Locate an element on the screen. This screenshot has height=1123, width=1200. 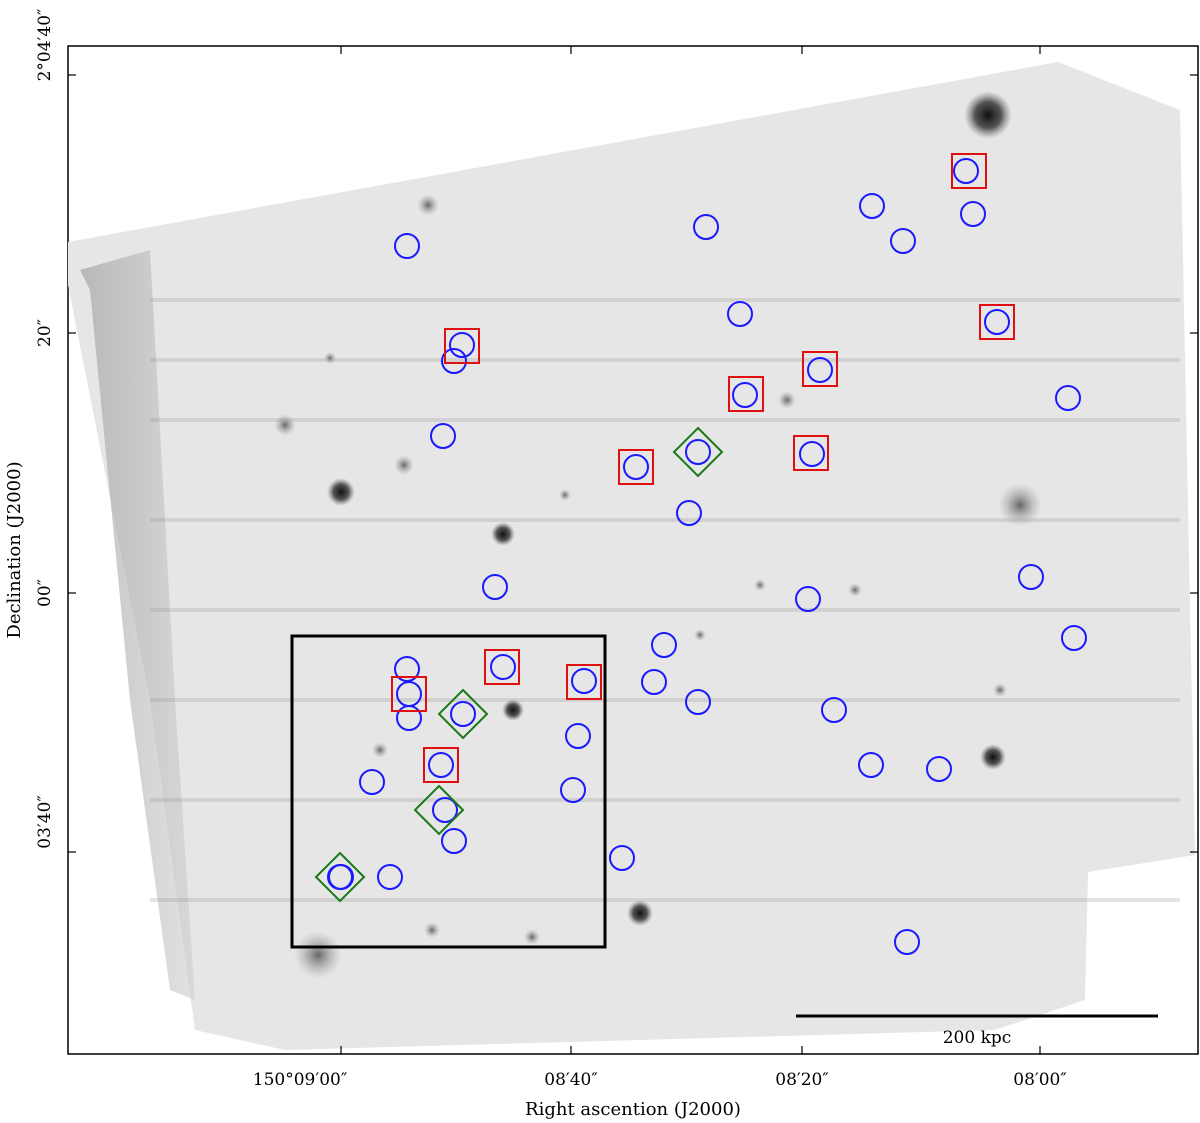
y-tick-label: 2°04′40″ is located at coordinates (45, 45).